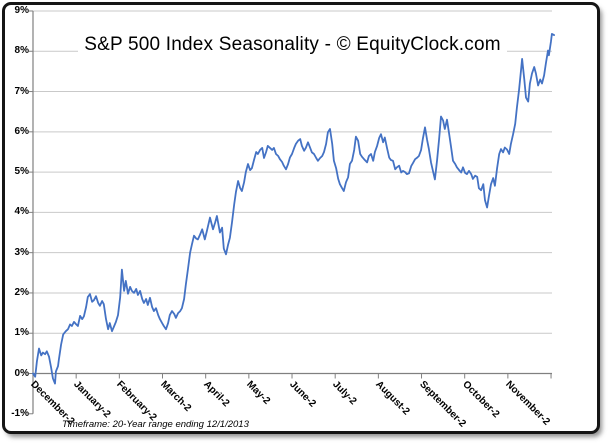 This screenshot has height=443, width=609. I want to click on y-tick-label: 6%, so click(21, 131).